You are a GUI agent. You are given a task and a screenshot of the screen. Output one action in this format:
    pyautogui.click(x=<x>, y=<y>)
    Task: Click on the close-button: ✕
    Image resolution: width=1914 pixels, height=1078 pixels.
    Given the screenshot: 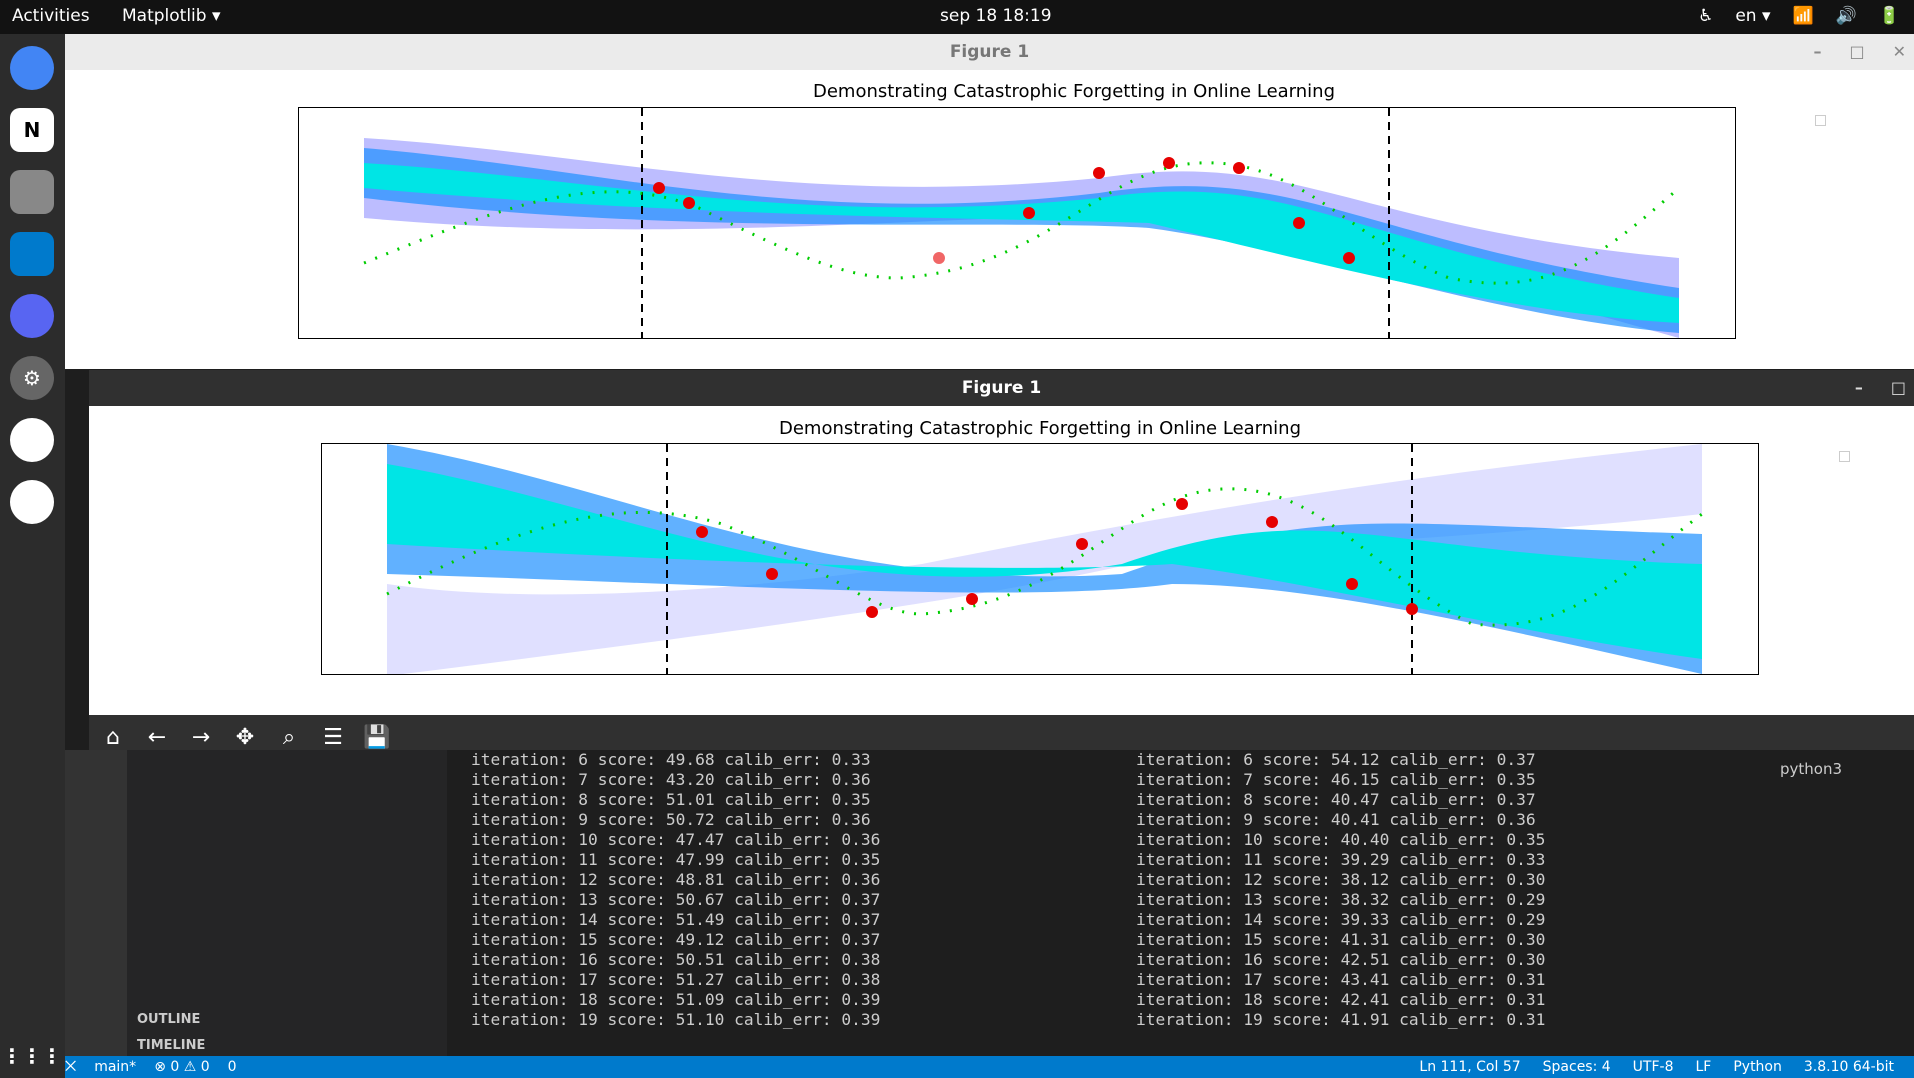 What is the action you would take?
    pyautogui.click(x=1899, y=51)
    